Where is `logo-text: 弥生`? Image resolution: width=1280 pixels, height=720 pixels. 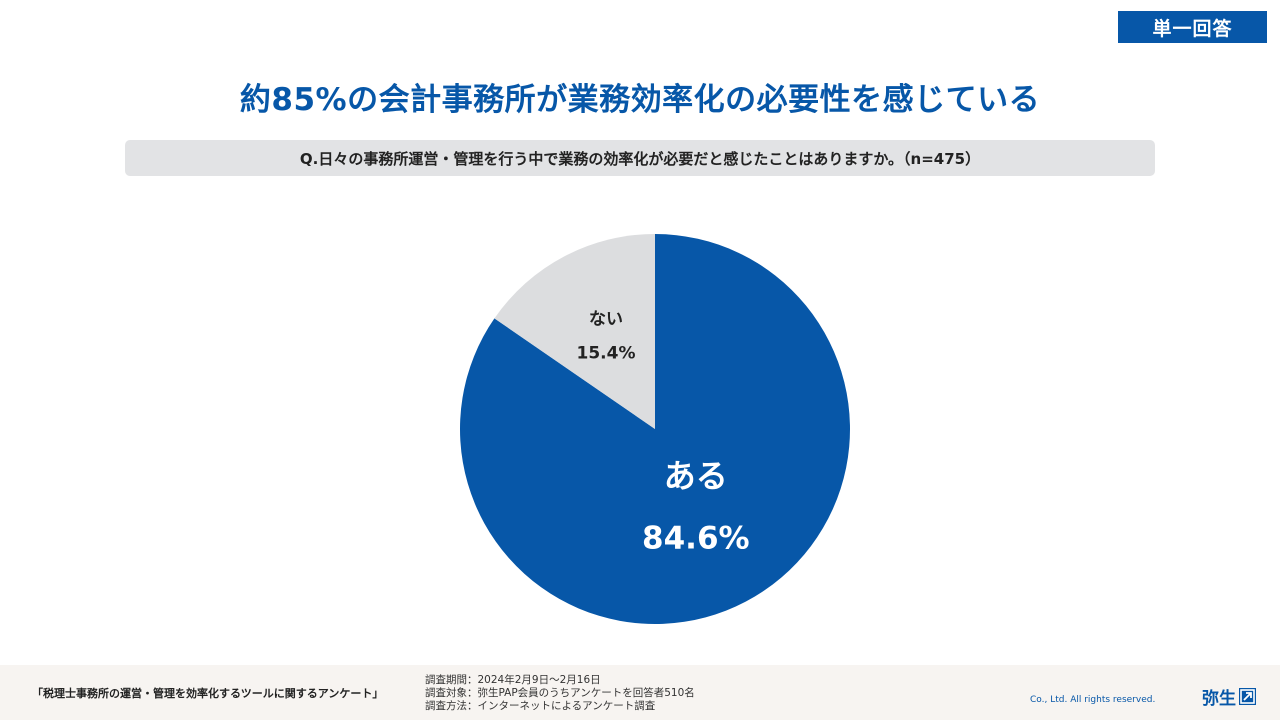 logo-text: 弥生 is located at coordinates (1219, 699).